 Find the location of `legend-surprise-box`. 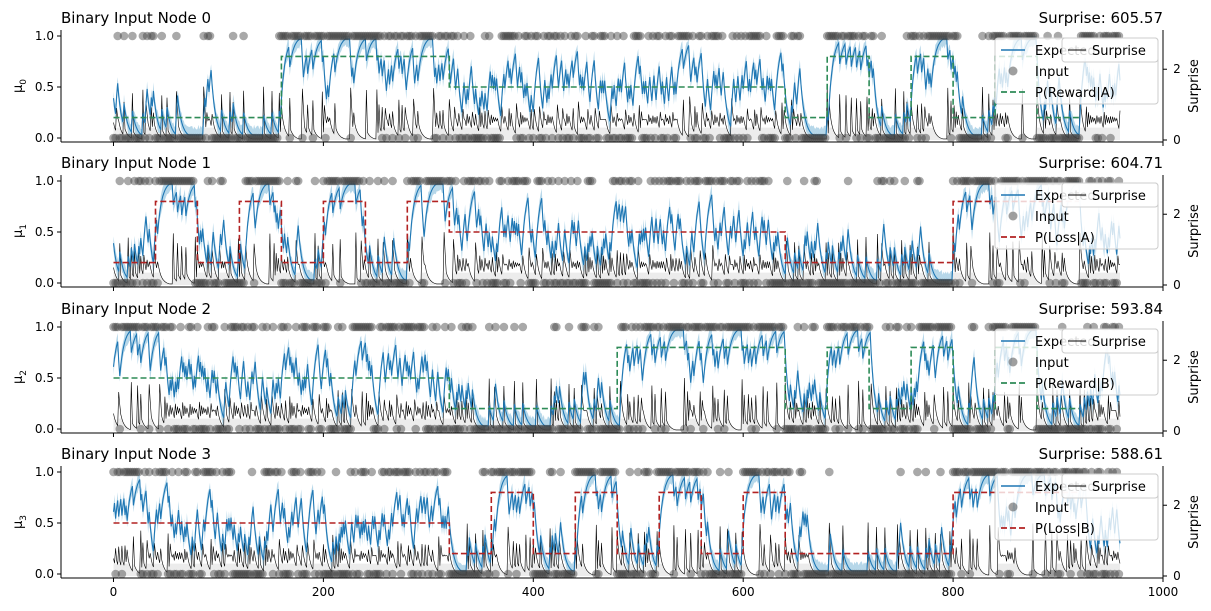

legend-surprise-box is located at coordinates (1110, 195).